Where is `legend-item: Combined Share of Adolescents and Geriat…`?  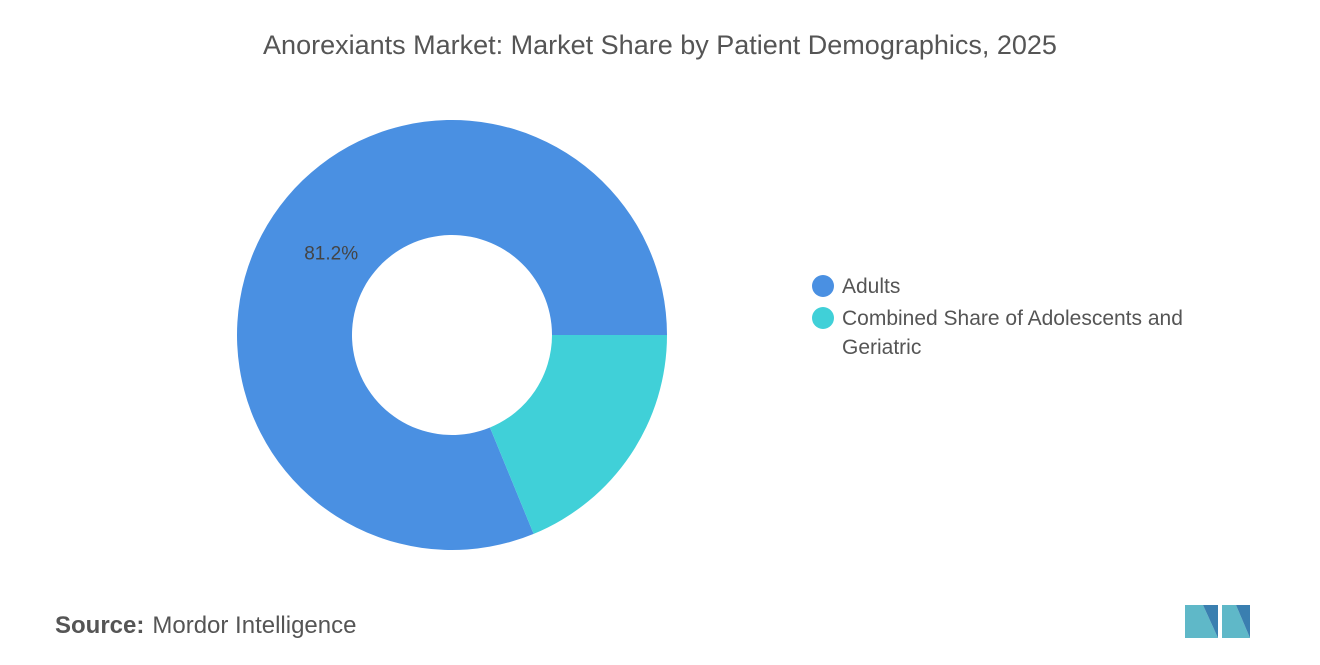 legend-item: Combined Share of Adolescents and Geriat… is located at coordinates (1012, 333).